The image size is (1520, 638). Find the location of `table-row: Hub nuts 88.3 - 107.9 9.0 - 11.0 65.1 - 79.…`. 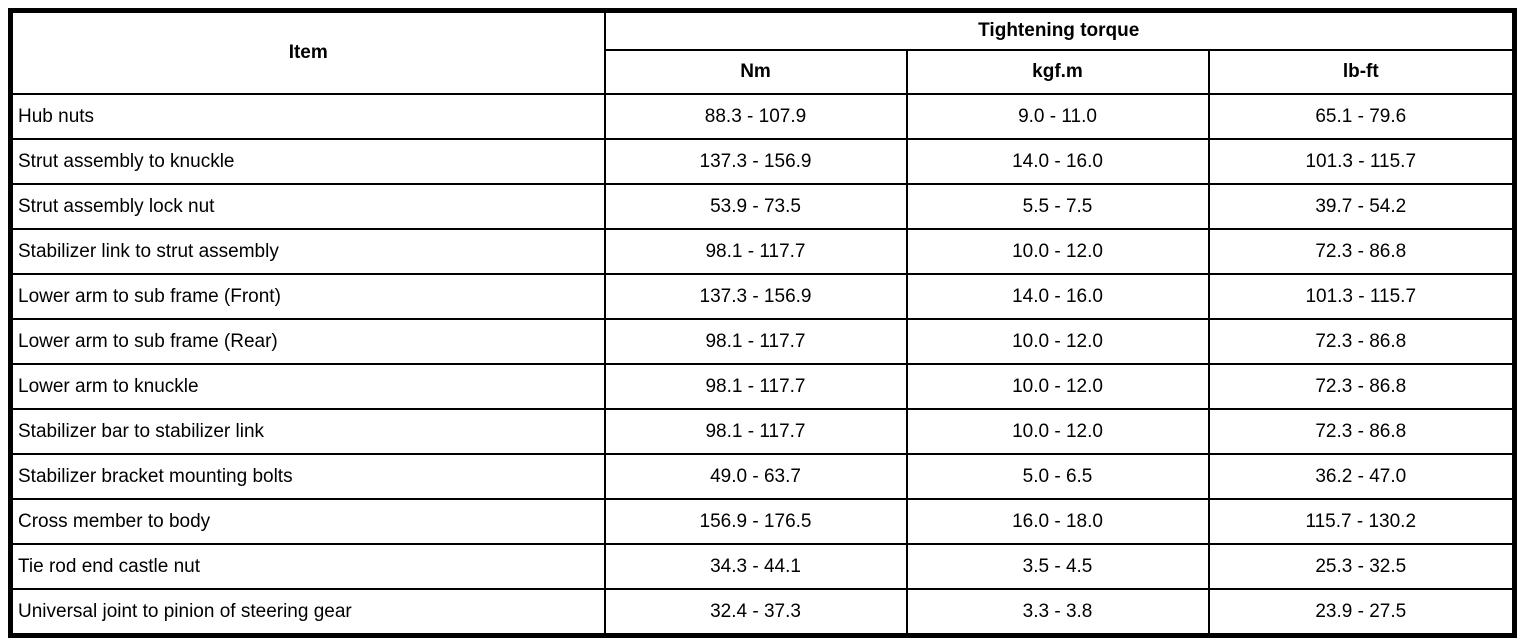

table-row: Hub nuts 88.3 - 107.9 9.0 - 11.0 65.1 - 79.… is located at coordinates (762, 116).